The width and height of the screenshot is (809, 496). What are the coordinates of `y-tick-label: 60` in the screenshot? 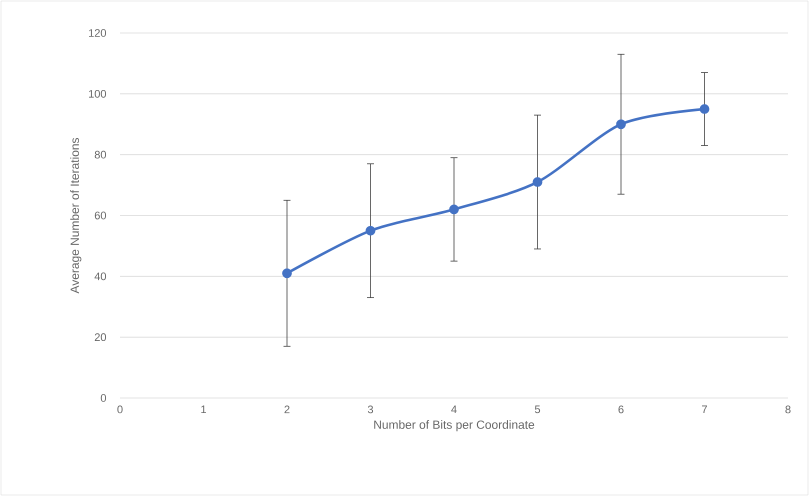 It's located at (100, 216).